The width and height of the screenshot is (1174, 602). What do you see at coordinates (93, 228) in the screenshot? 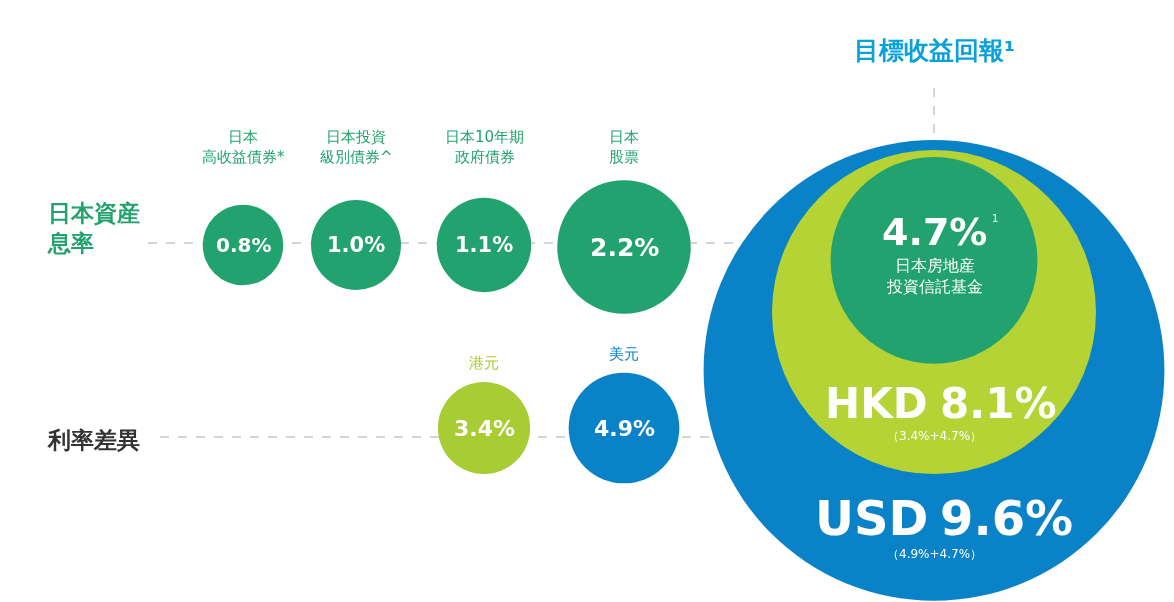
I see `text: 日本資産息率` at bounding box center [93, 228].